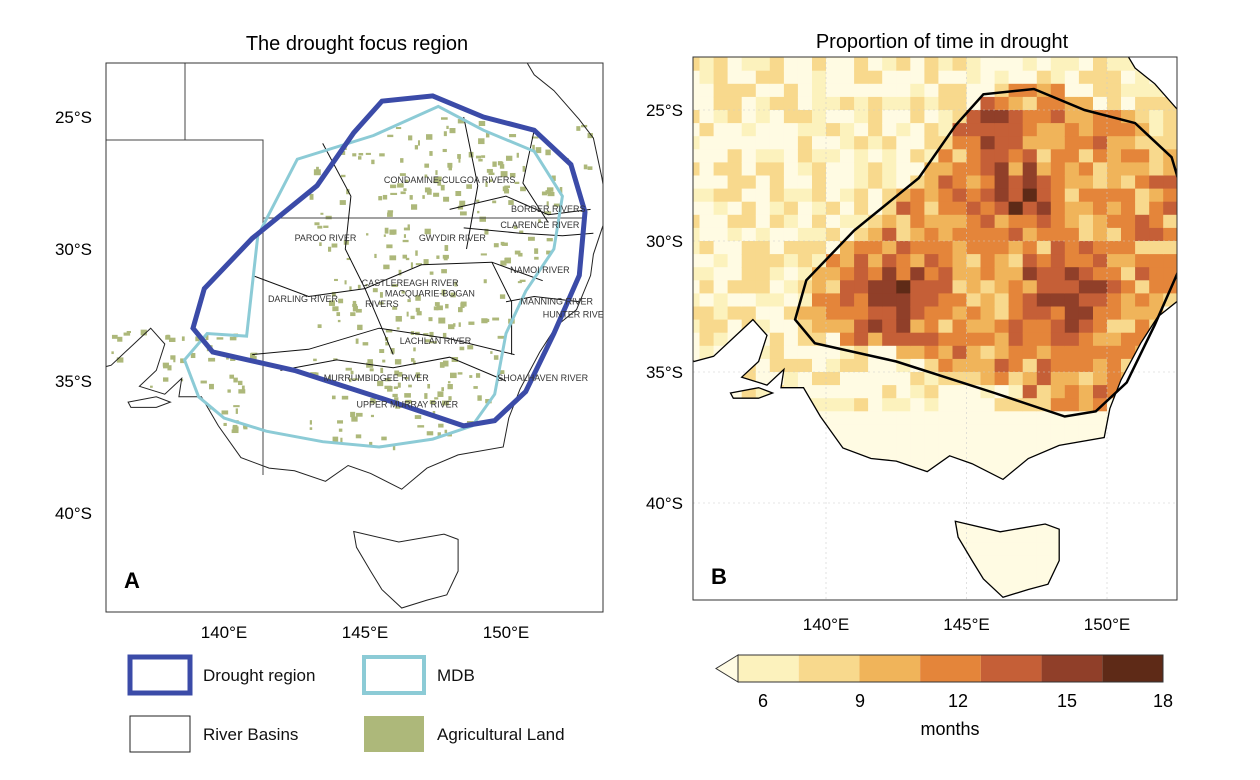 Image resolution: width=1260 pixels, height=780 pixels. Describe the element at coordinates (394, 734) in the screenshot. I see `legend-agricultural-land-swatch` at that location.